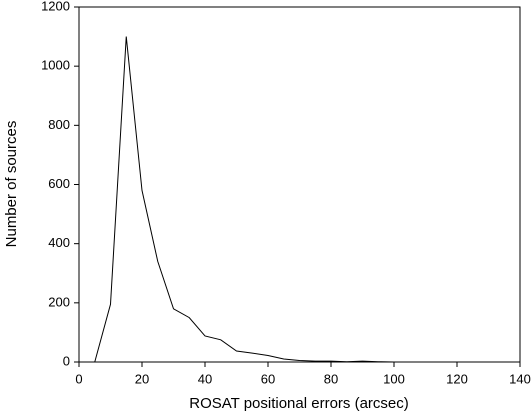  What do you see at coordinates (59, 183) in the screenshot?
I see `y-tick-label: 600` at bounding box center [59, 183].